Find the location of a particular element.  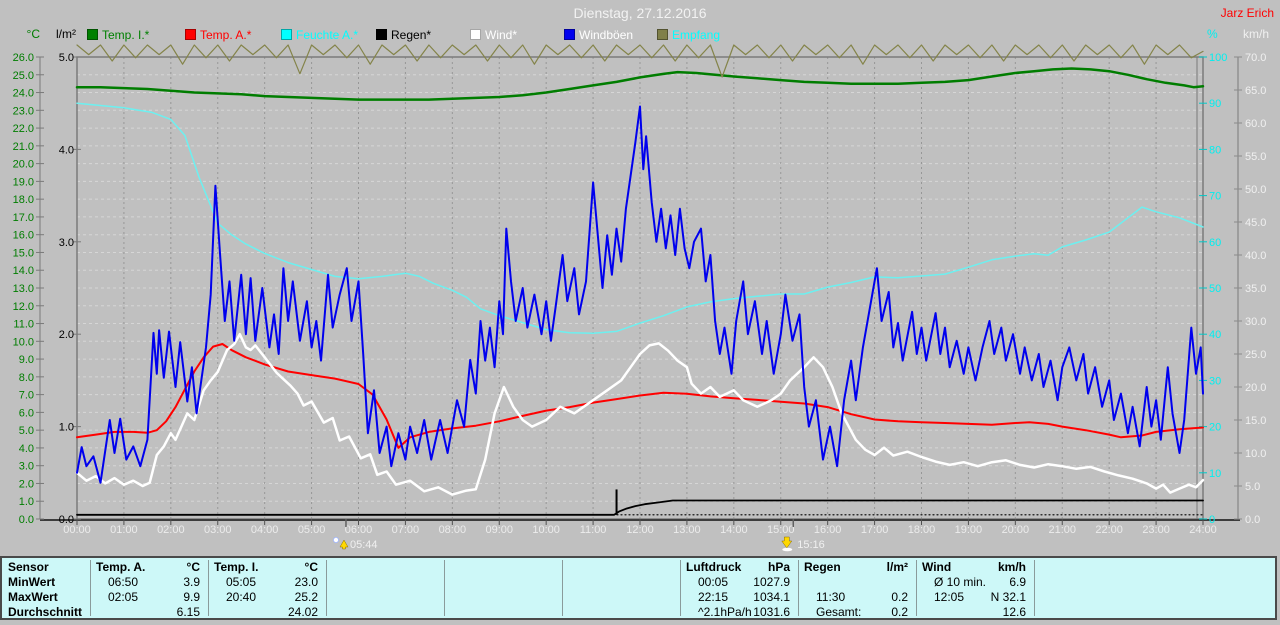

temp-tick-label: 23.0 is located at coordinates (23, 111).